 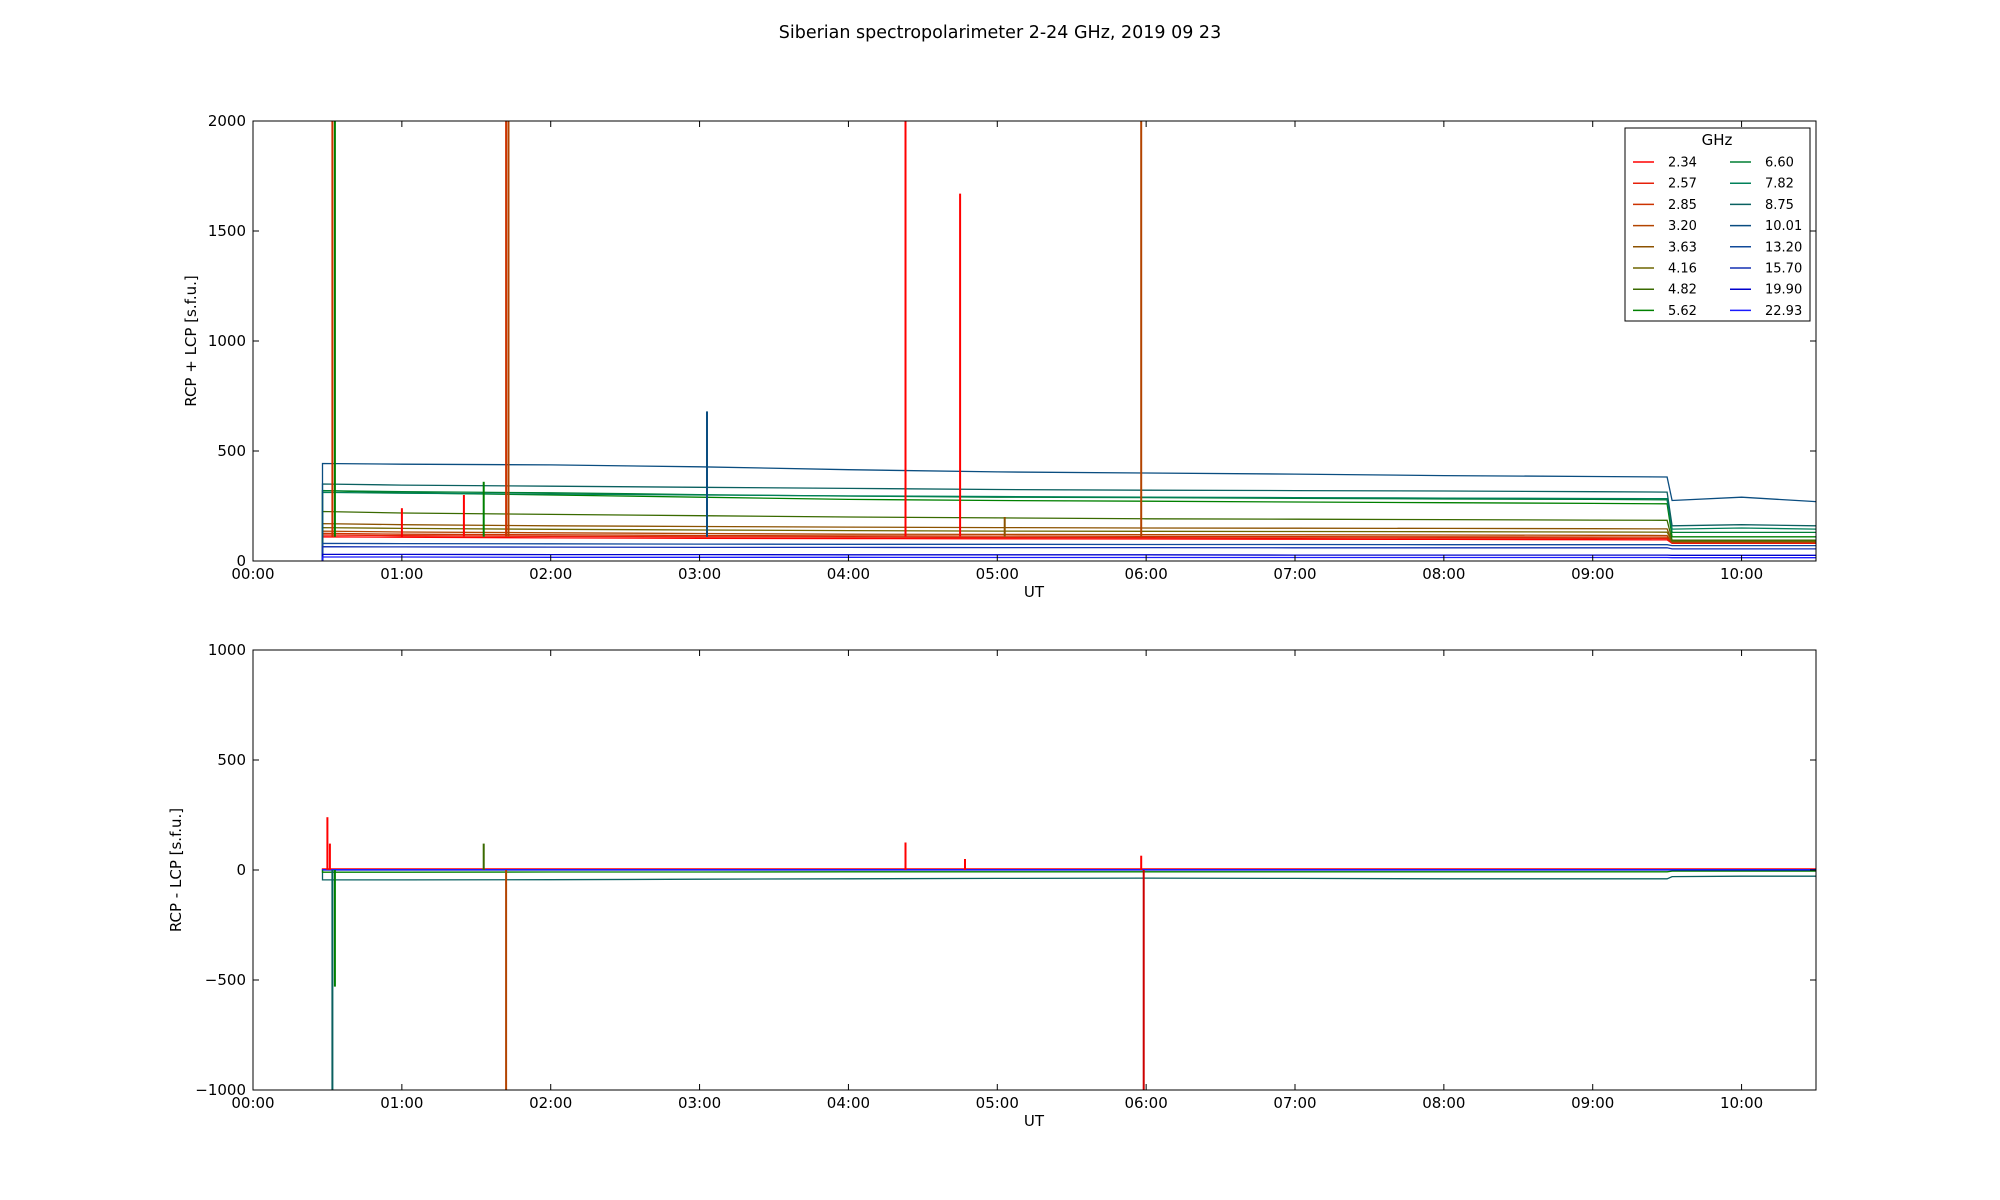 I want to click on legend-label: 6.60, so click(x=1779, y=163).